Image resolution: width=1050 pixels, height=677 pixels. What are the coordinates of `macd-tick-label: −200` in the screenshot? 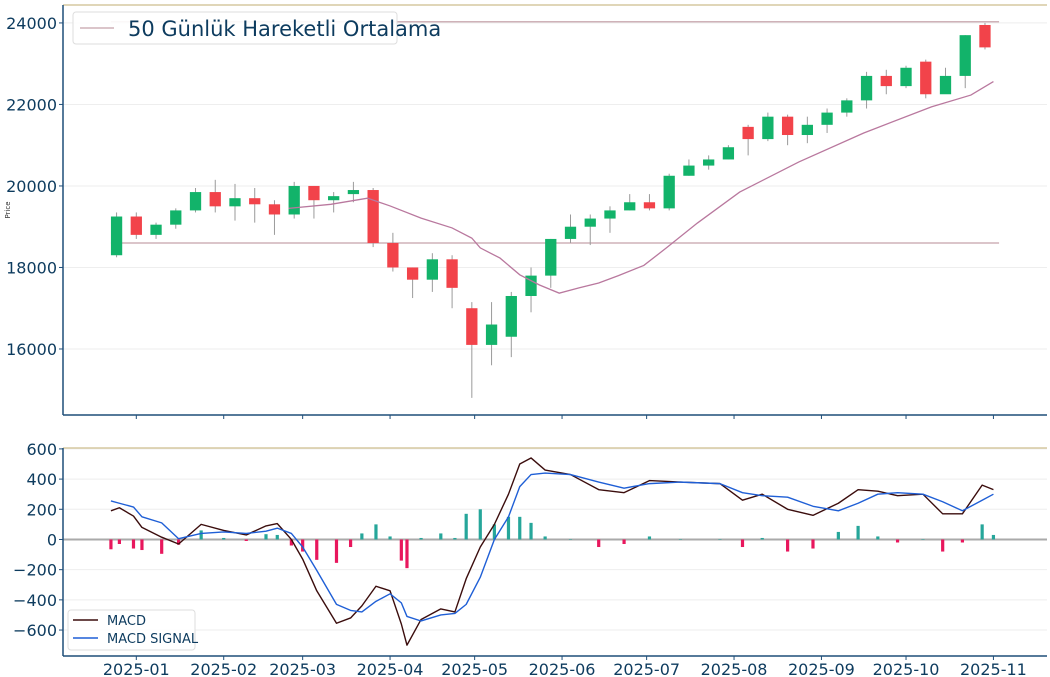 It's located at (35, 570).